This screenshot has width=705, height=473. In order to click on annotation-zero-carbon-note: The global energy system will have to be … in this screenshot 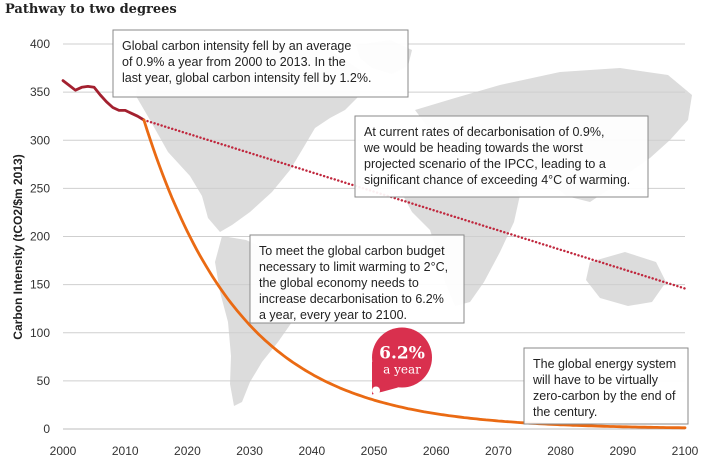, I will do `click(606, 386)`.